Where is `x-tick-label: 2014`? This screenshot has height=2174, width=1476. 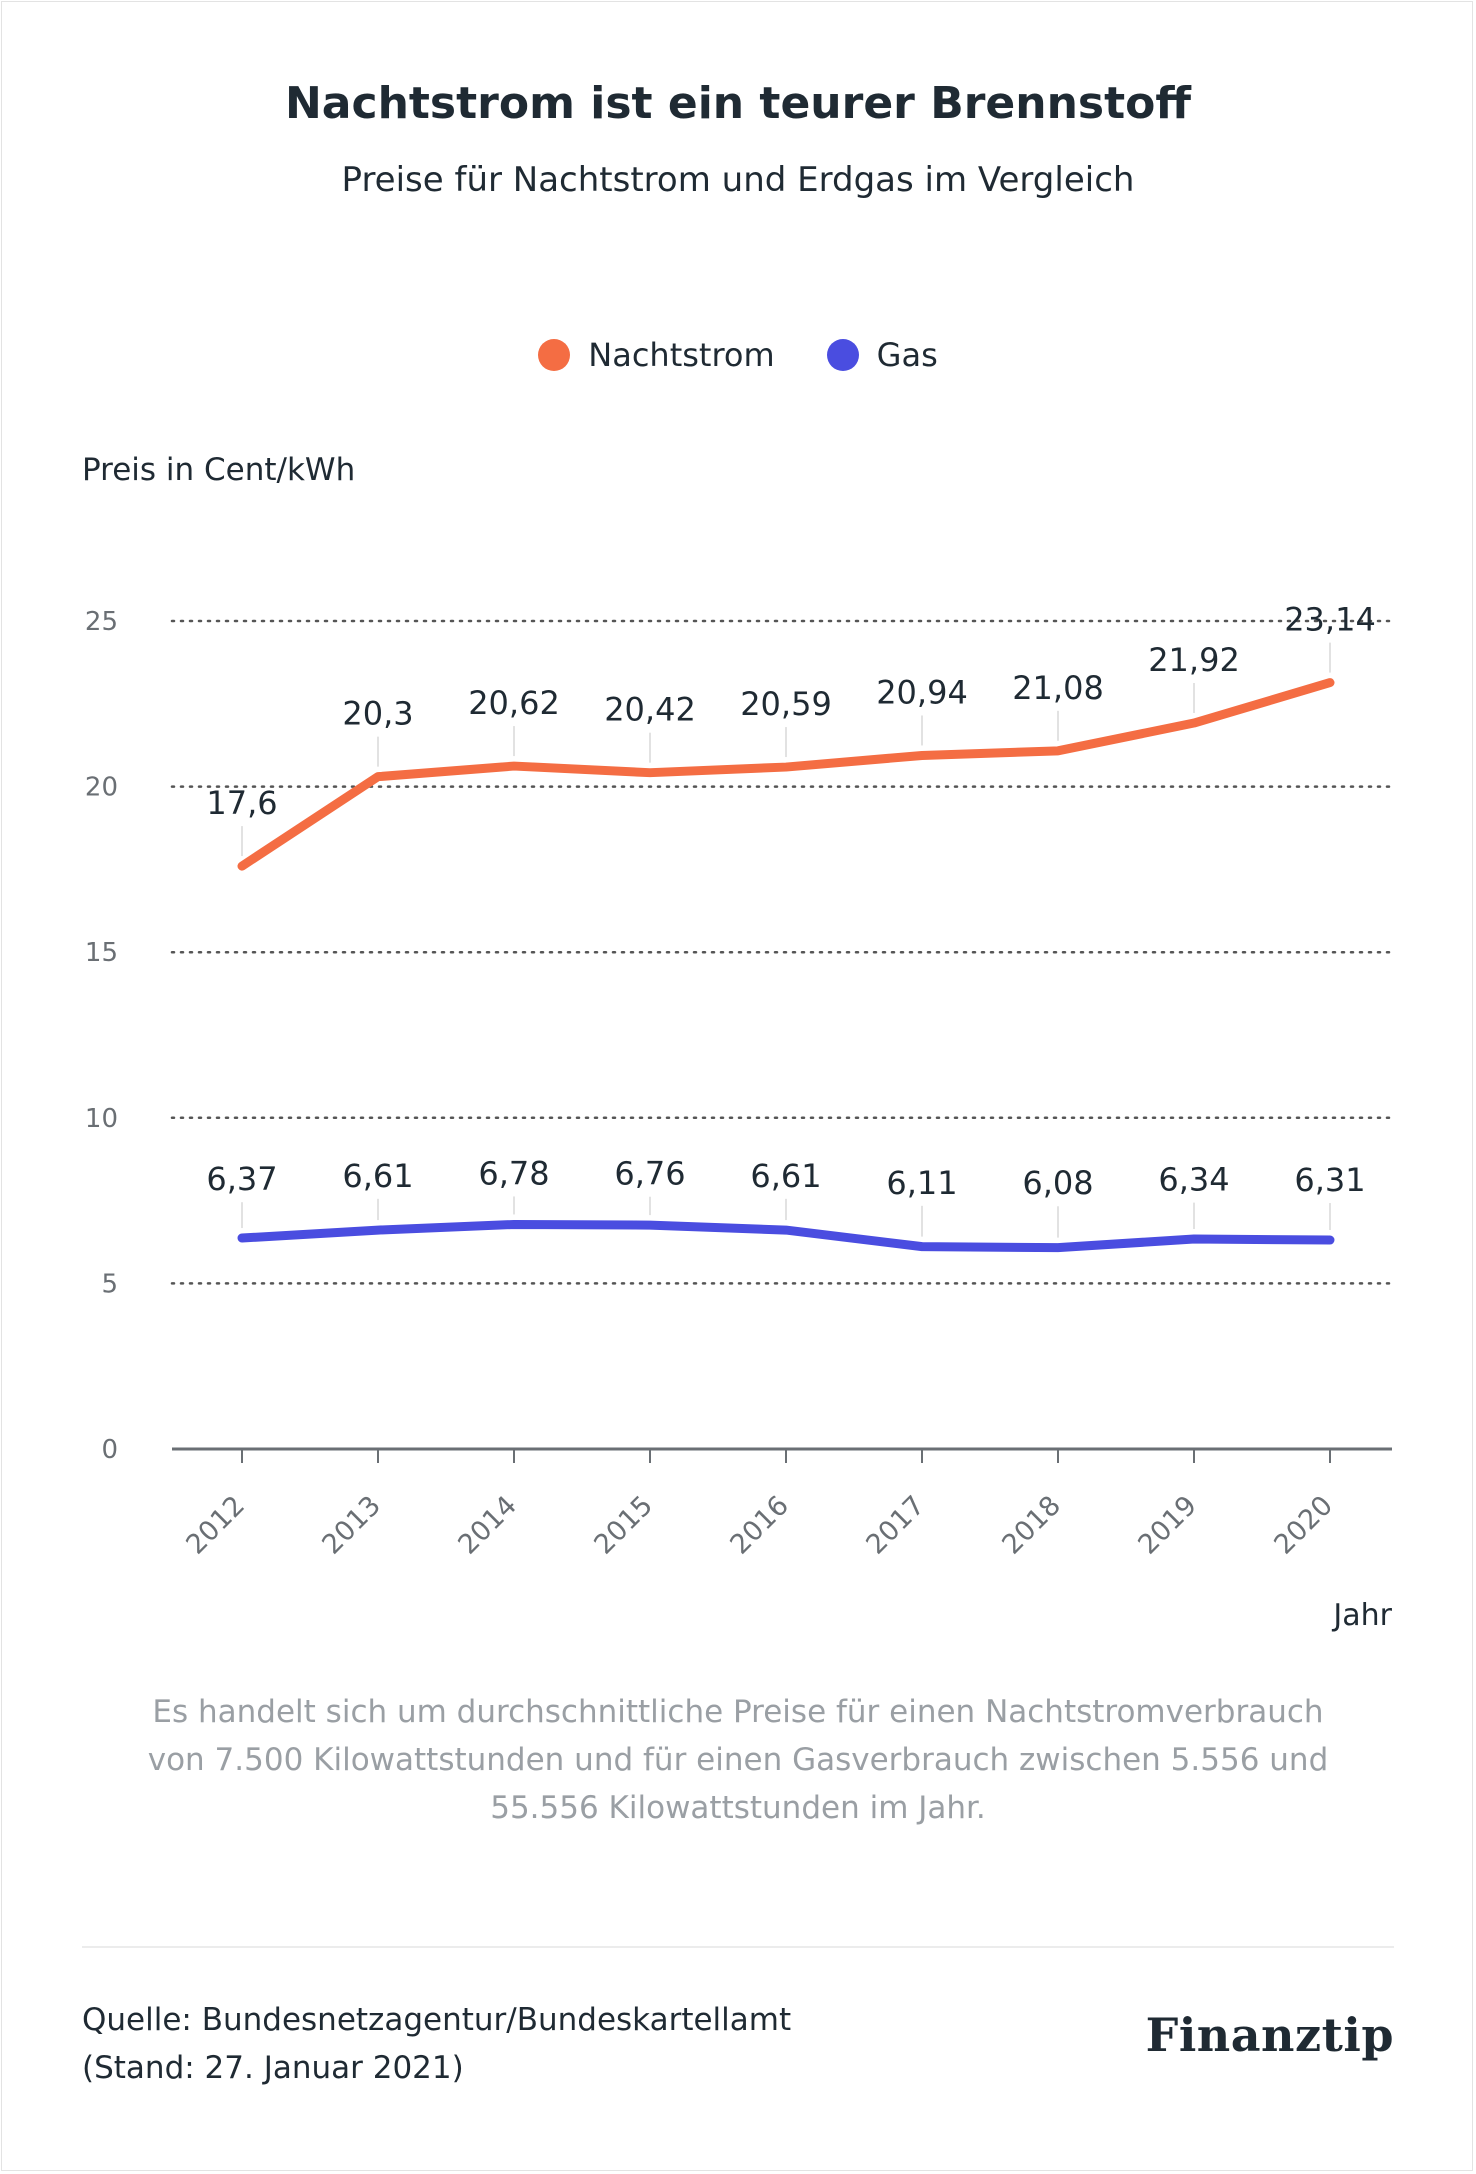 x-tick-label: 2014 is located at coordinates (487, 1525).